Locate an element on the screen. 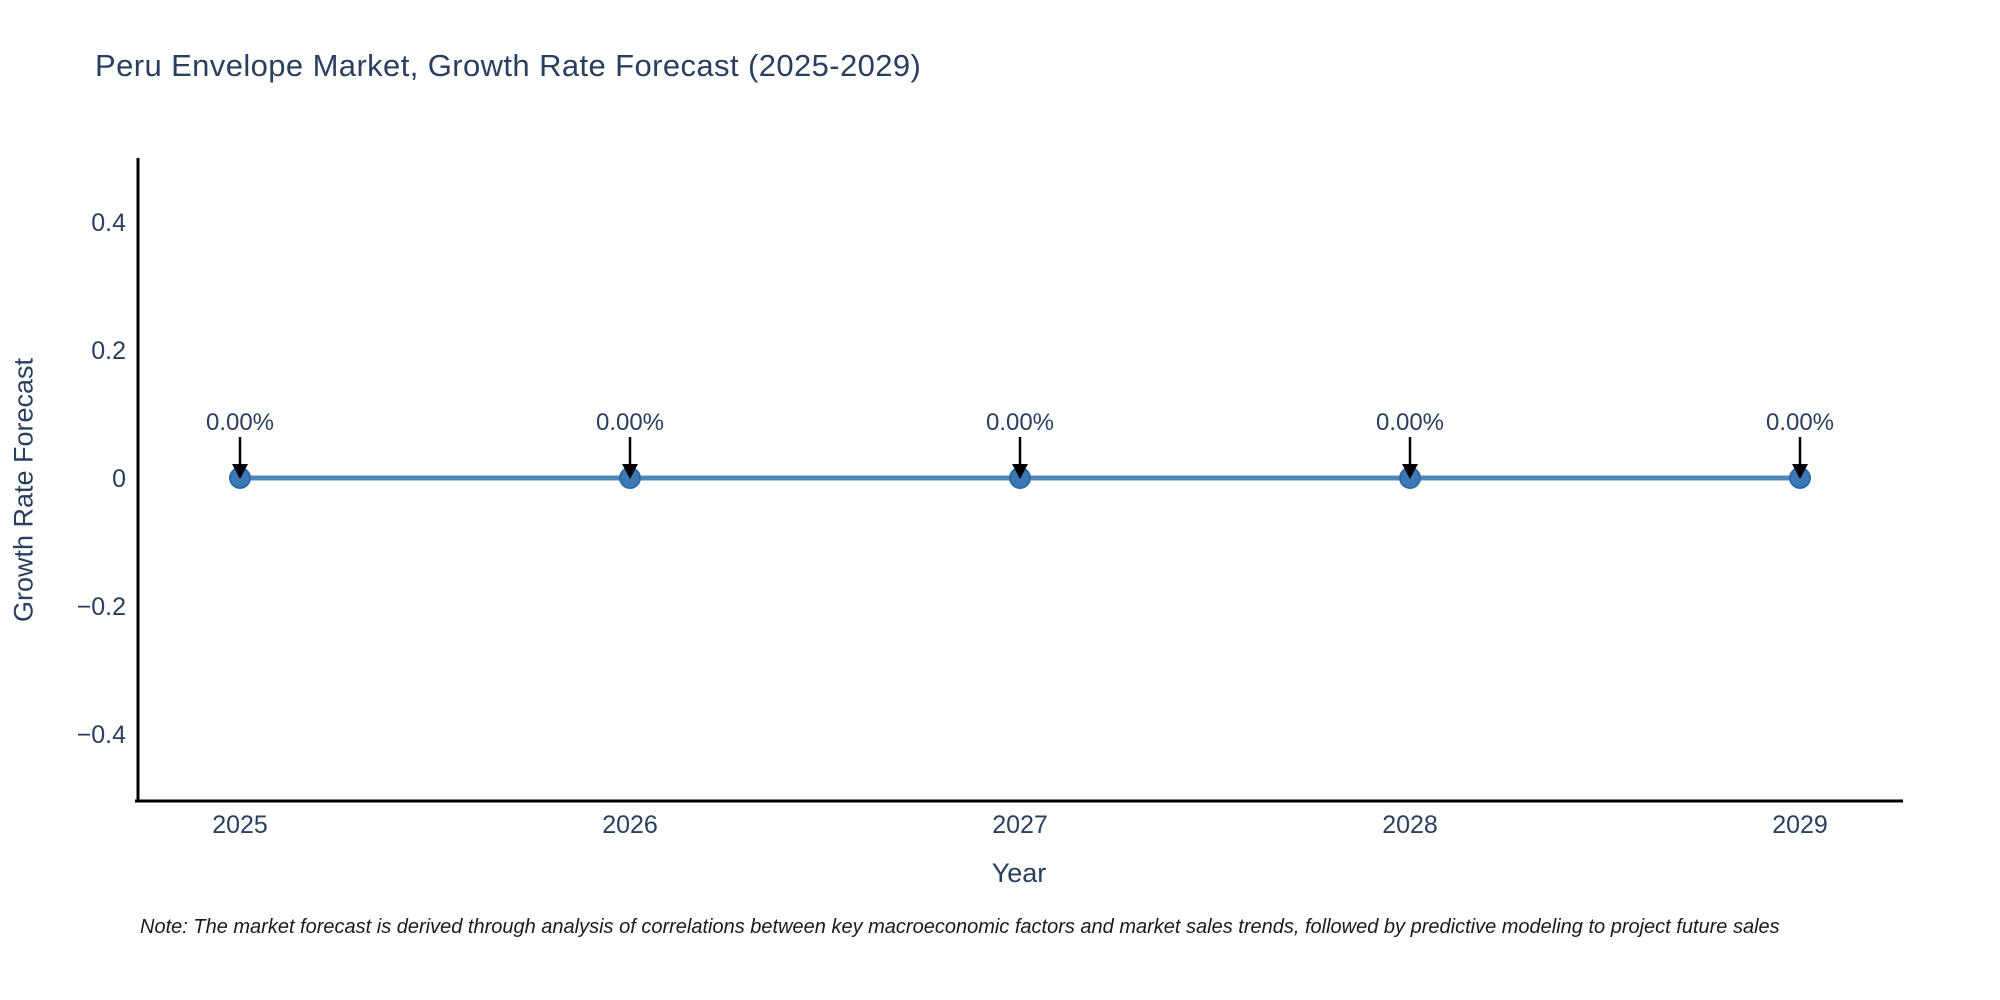 Image resolution: width=2000 pixels, height=1000 pixels. y-tick-label: 0 is located at coordinates (119, 479).